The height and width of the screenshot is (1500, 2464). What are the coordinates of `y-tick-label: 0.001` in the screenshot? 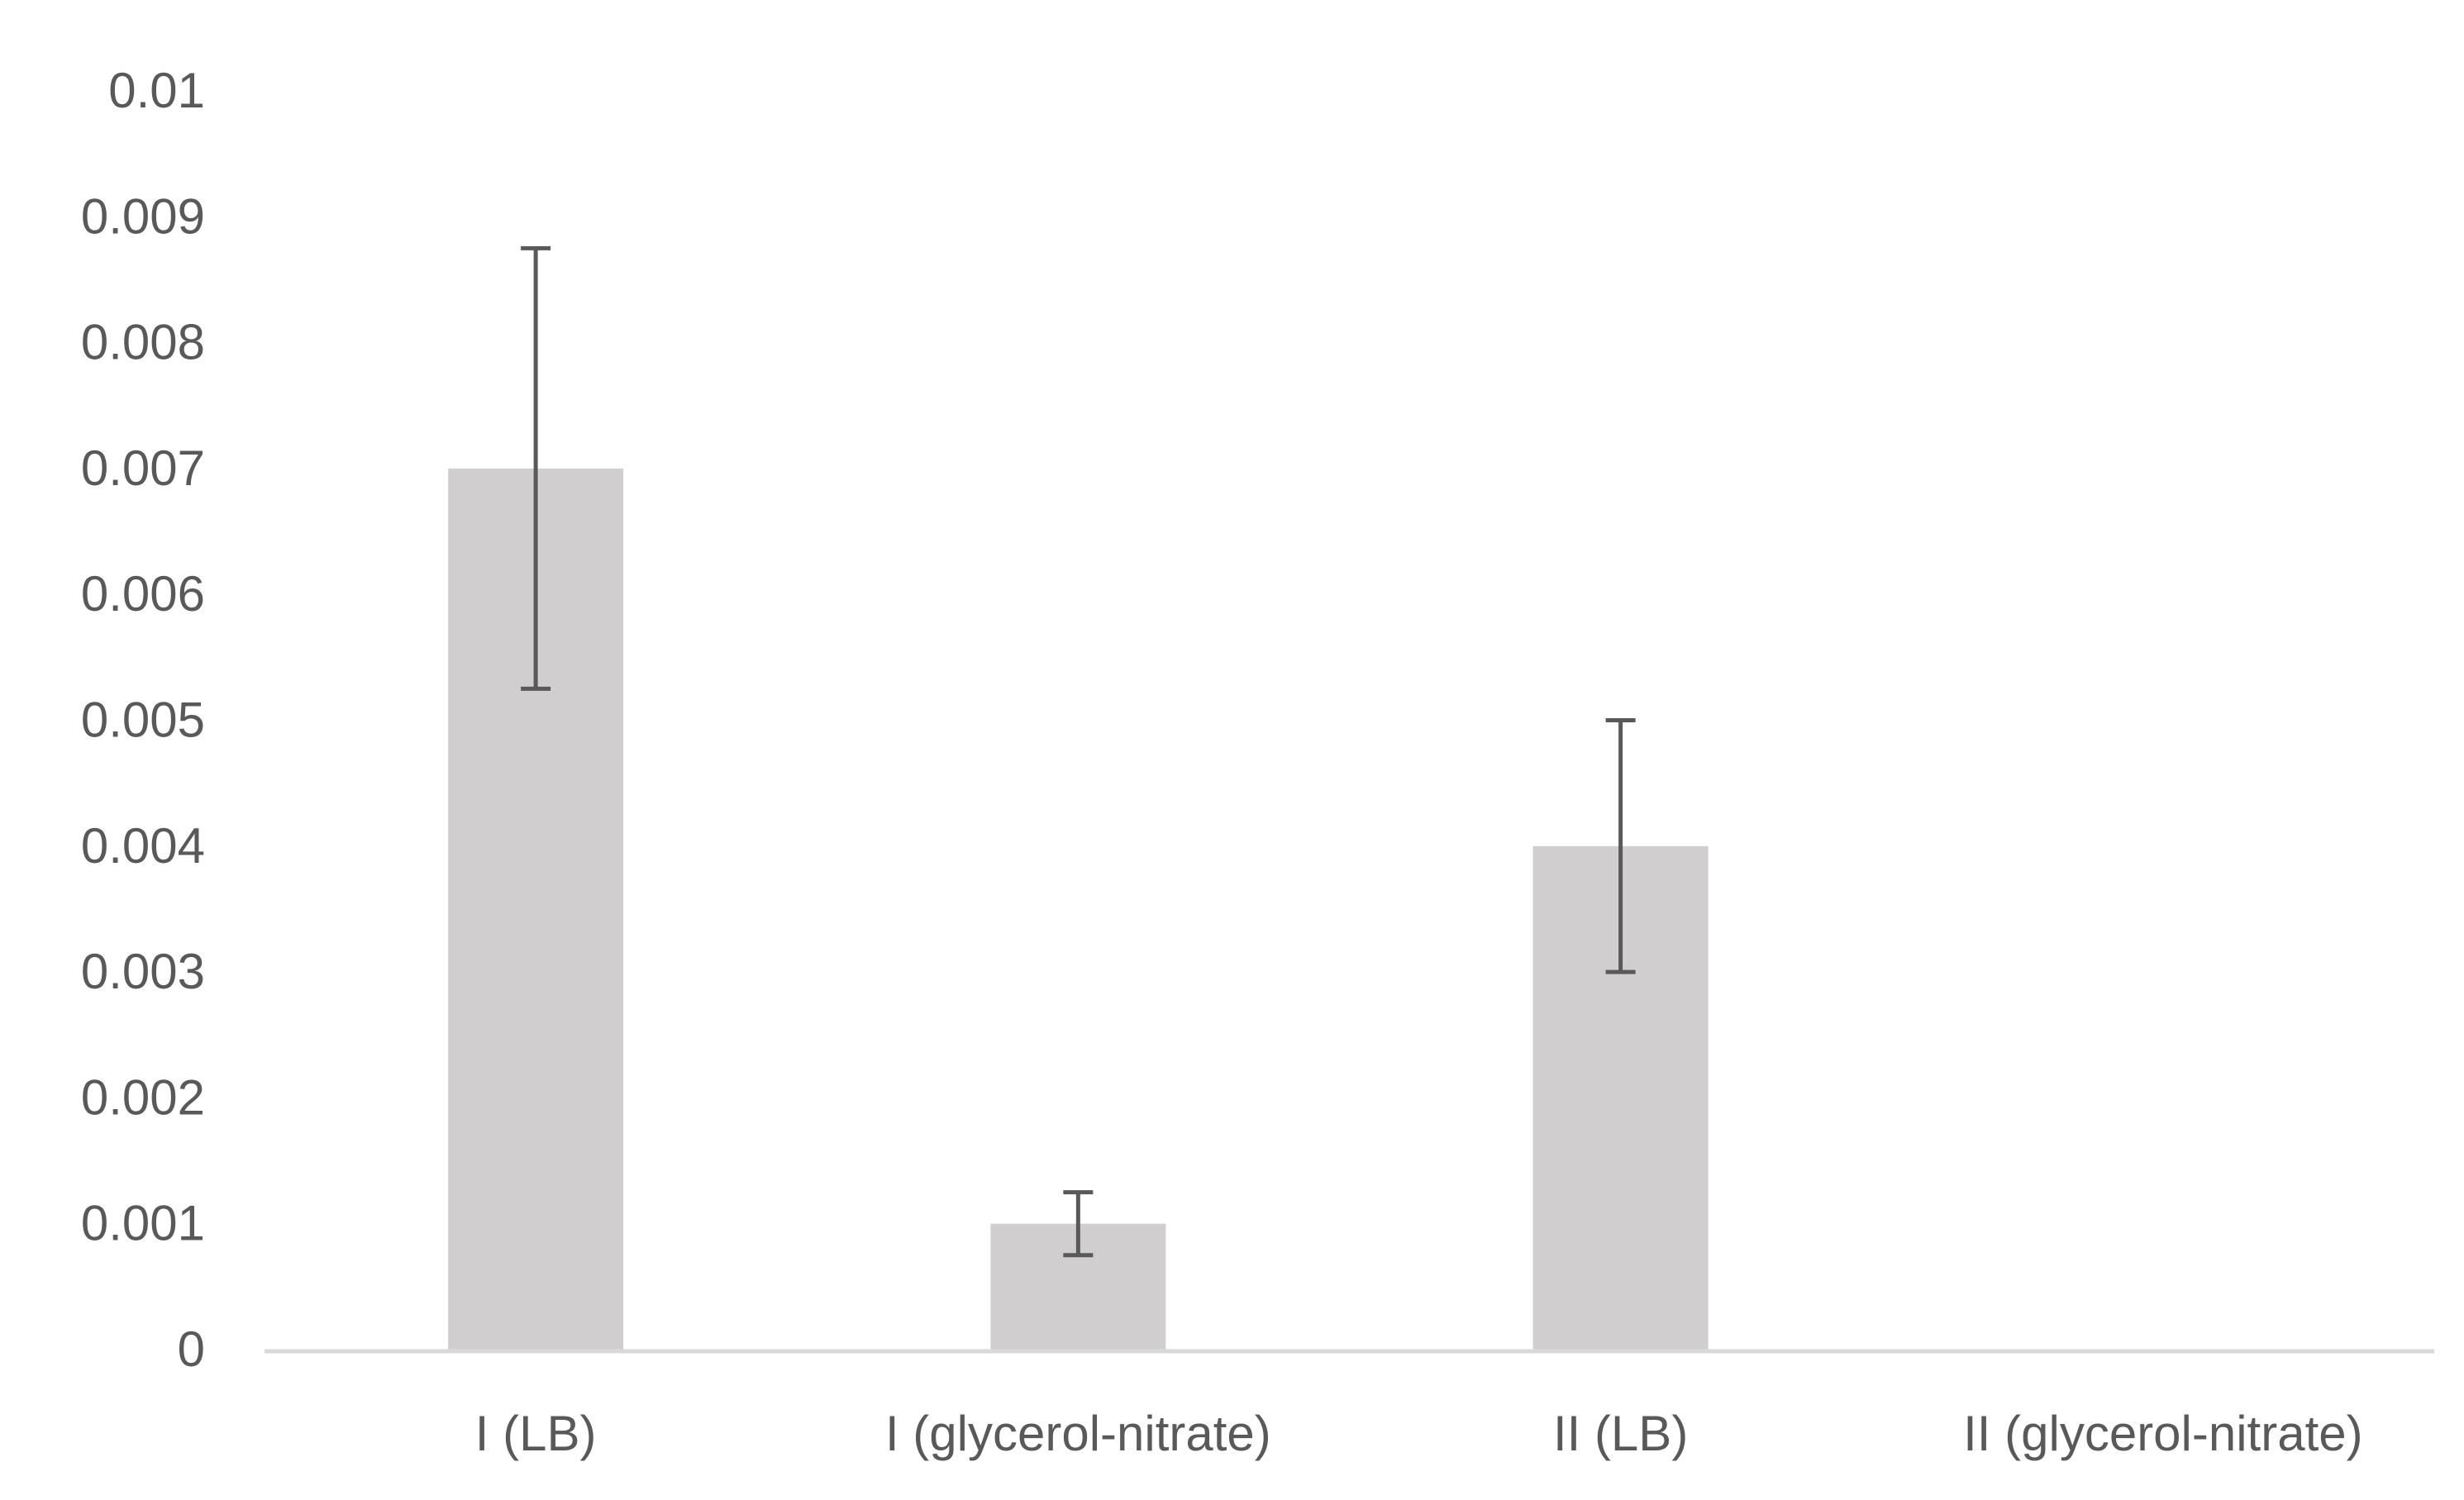 It's located at (143, 1223).